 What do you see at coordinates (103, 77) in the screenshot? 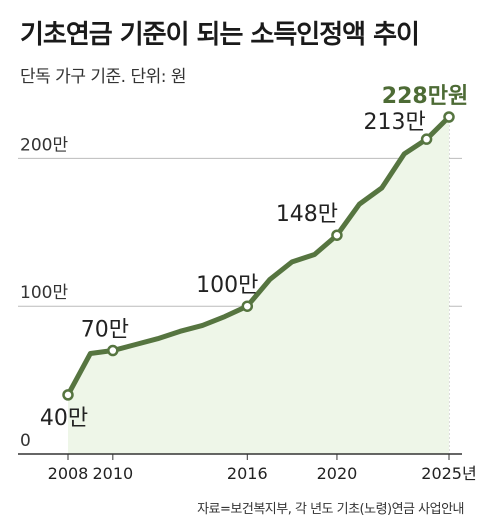
I see `chart-subtitle: 단독 가구 기준. 단위: 원` at bounding box center [103, 77].